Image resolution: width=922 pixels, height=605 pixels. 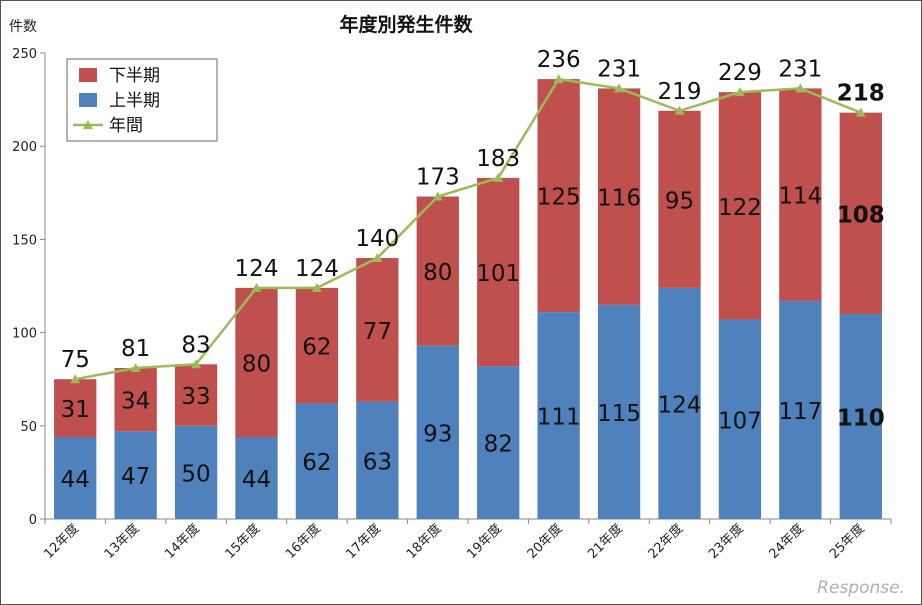 I want to click on data-label-upper-half: 110, so click(x=861, y=418).